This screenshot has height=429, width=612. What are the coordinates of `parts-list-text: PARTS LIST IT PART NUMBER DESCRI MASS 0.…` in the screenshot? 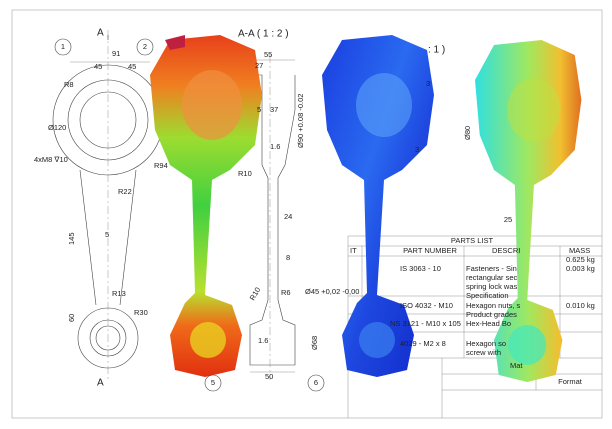 It's located at (472, 311).